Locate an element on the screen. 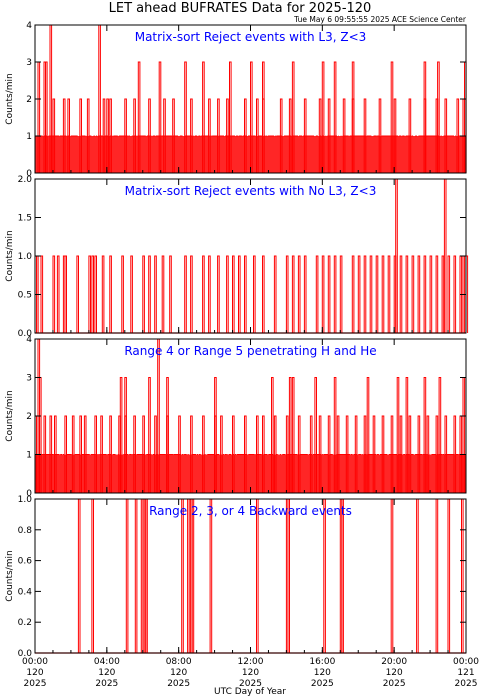 This screenshot has width=479, height=700. x-tick-label: 00:00 is located at coordinates (35, 662).